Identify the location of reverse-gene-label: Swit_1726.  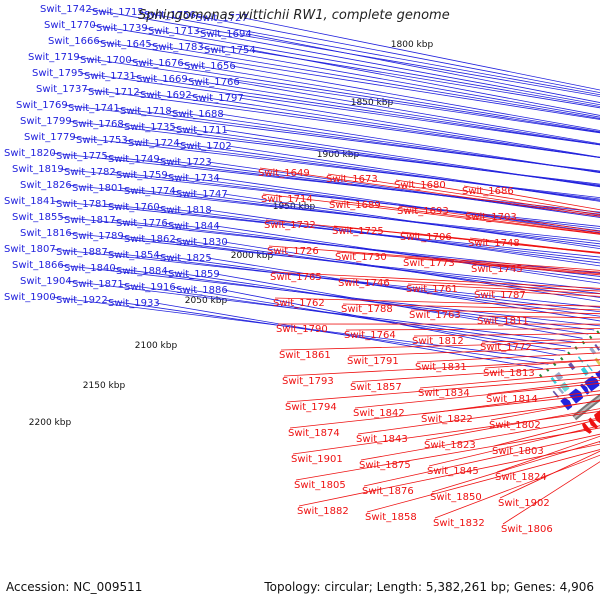
(293, 251).